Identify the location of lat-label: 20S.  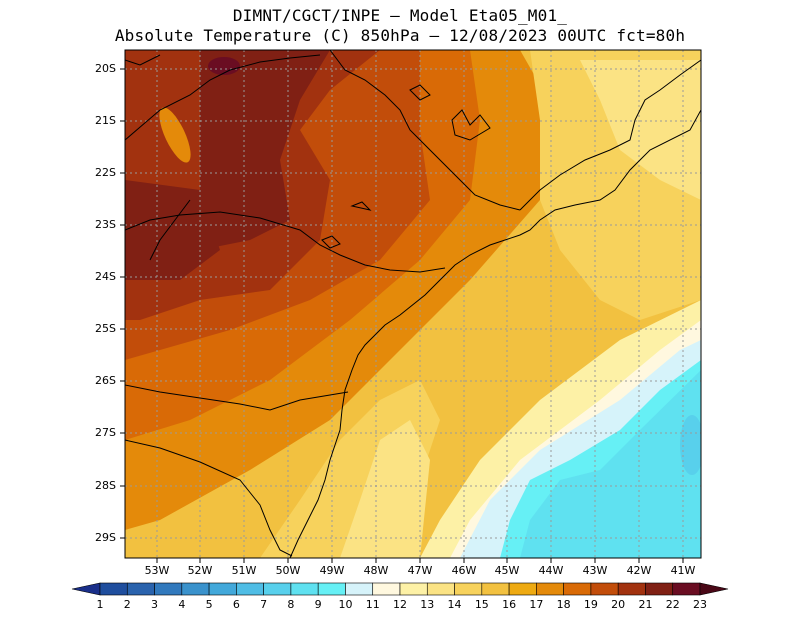
(105, 68).